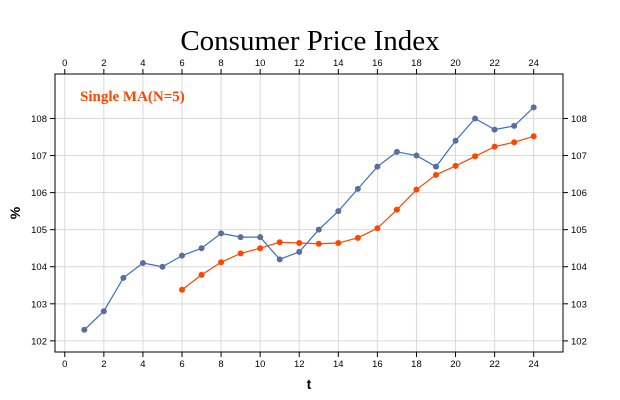 The width and height of the screenshot is (620, 400). What do you see at coordinates (39, 119) in the screenshot?
I see `y-tick-label-left: 108` at bounding box center [39, 119].